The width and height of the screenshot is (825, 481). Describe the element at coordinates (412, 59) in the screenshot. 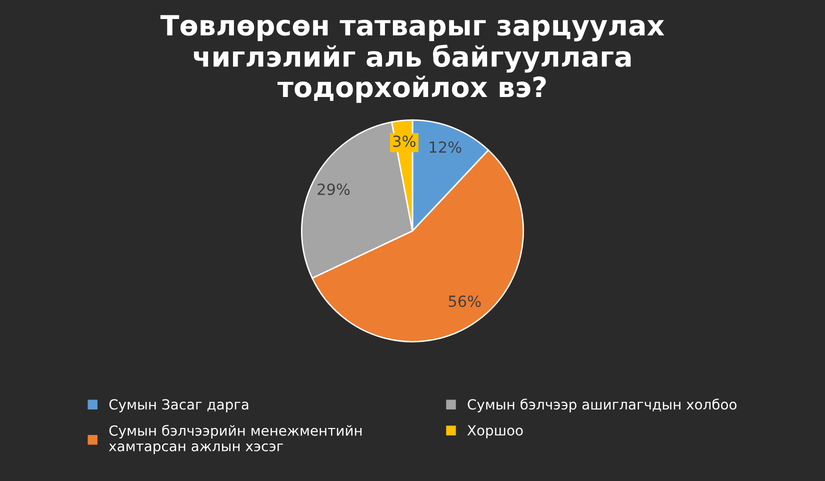

I see `chart-title: Төвлөрсөн татварыг зарцуулах чиглэлийг аль байгууллага тодорхойлох вэ?` at that location.